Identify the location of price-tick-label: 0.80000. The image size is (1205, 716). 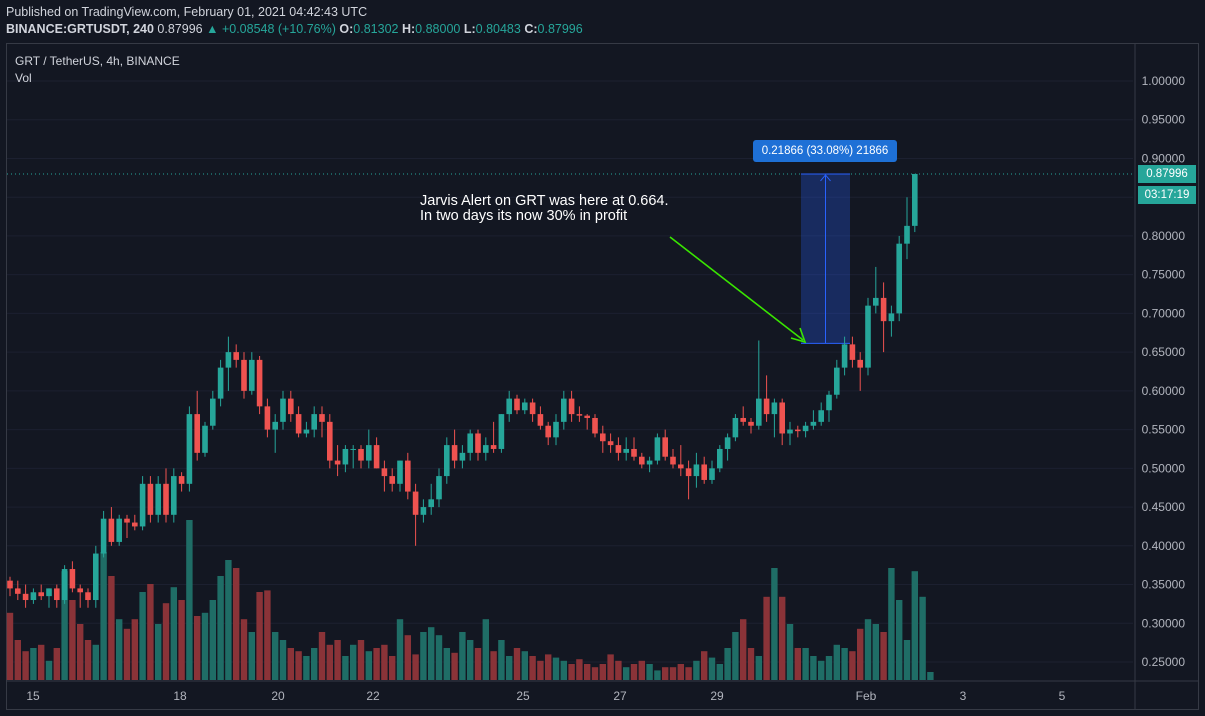
(1164, 236).